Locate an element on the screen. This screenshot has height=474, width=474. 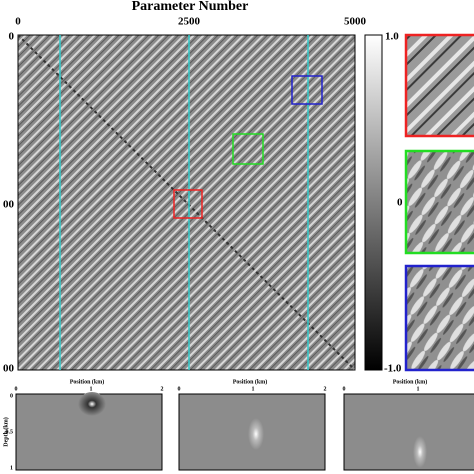
colorbar-tick: 0 is located at coordinates (400, 203).